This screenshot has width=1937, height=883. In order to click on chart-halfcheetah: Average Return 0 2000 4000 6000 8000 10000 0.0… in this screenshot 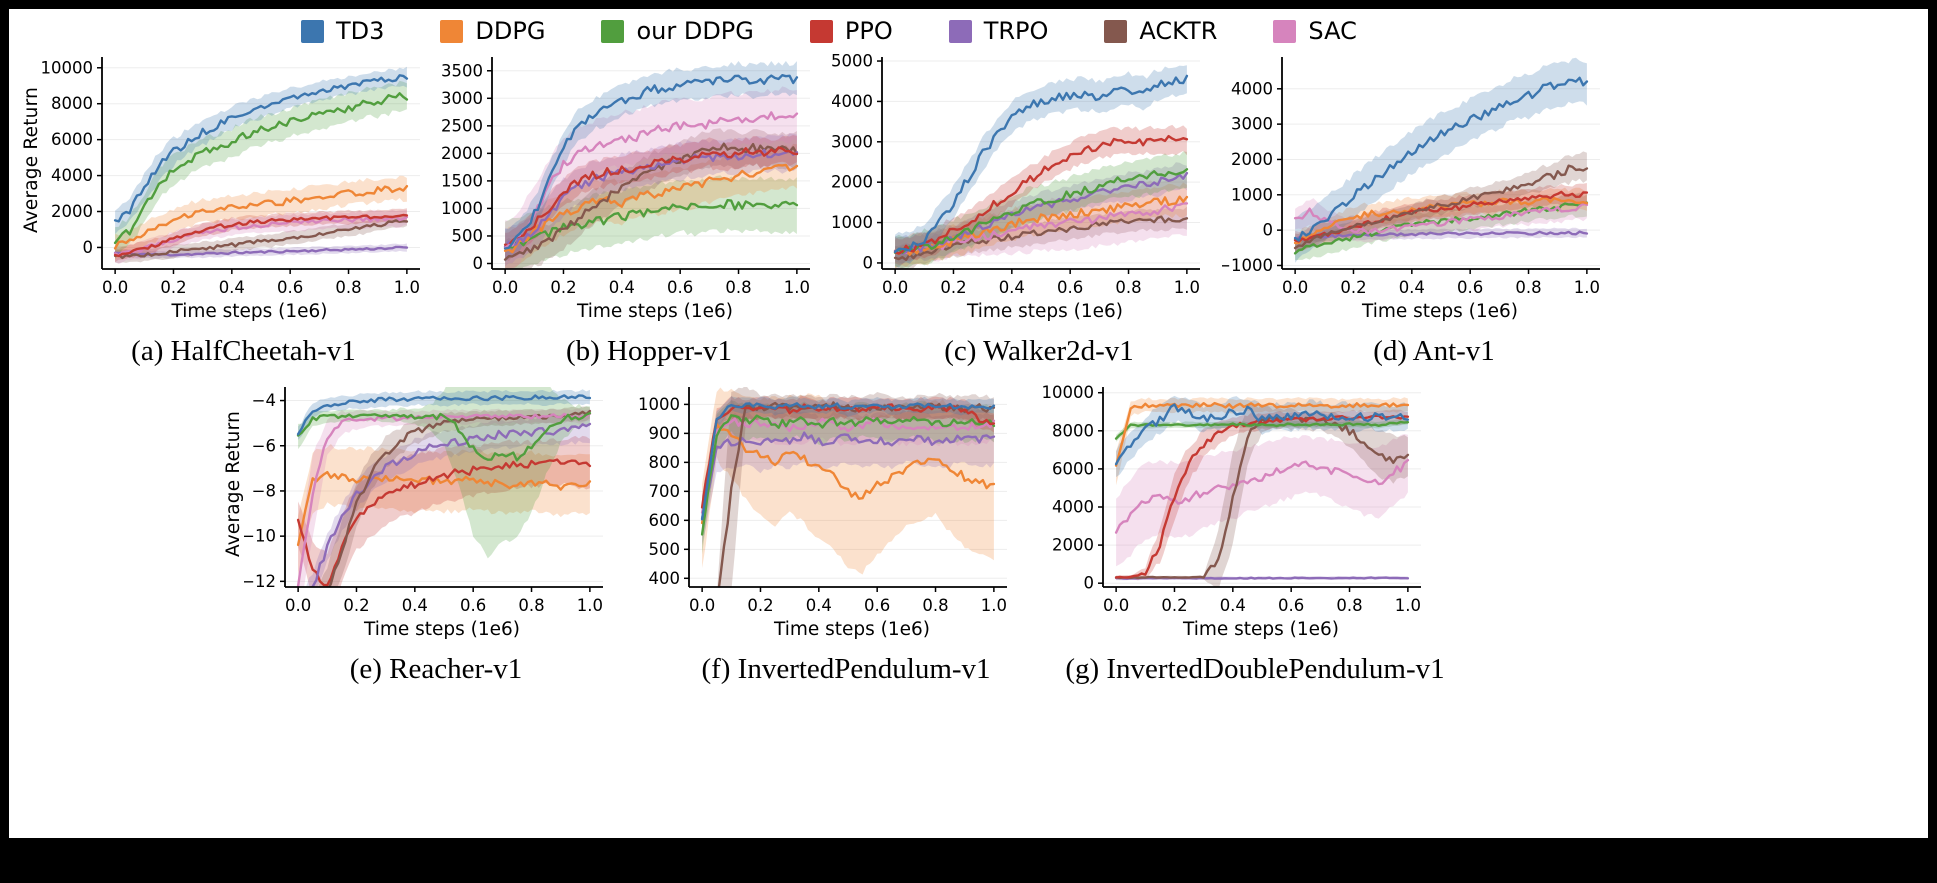, I will do `click(227, 207)`.